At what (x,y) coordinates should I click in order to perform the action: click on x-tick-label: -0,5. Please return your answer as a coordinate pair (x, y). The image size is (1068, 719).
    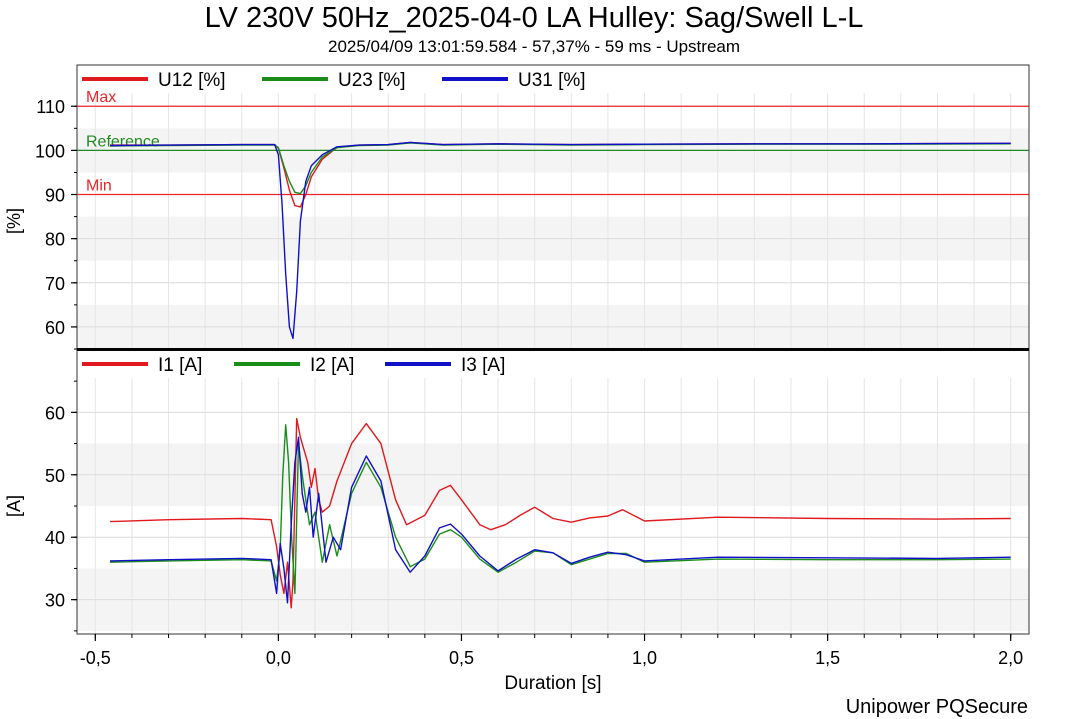
    Looking at the image, I should click on (95, 658).